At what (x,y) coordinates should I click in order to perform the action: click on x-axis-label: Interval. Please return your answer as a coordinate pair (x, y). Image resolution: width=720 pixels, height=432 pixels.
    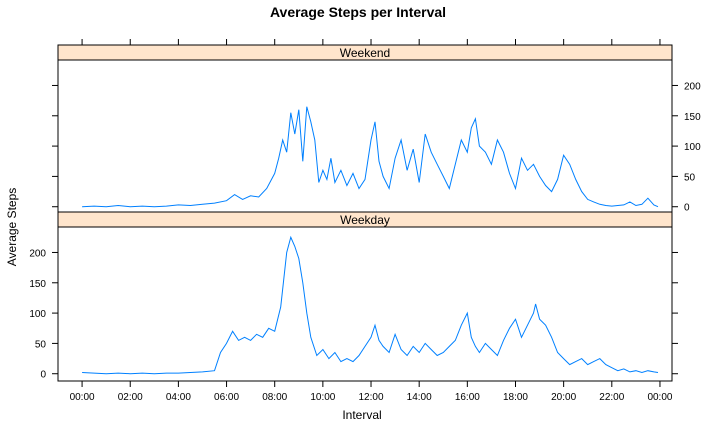
    Looking at the image, I should click on (361, 415).